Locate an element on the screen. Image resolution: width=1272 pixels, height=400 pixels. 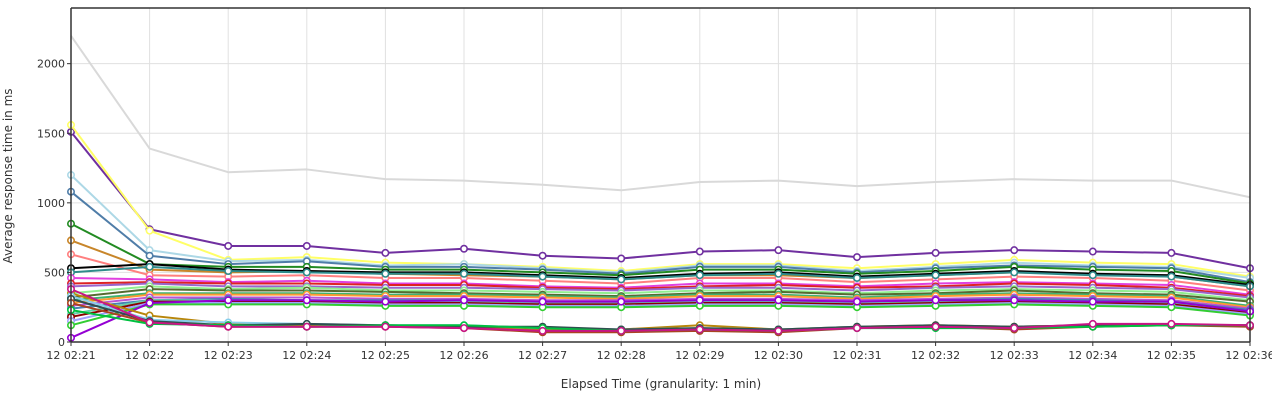
y-axis-title: Average response time in ms is located at coordinates (8, 175).